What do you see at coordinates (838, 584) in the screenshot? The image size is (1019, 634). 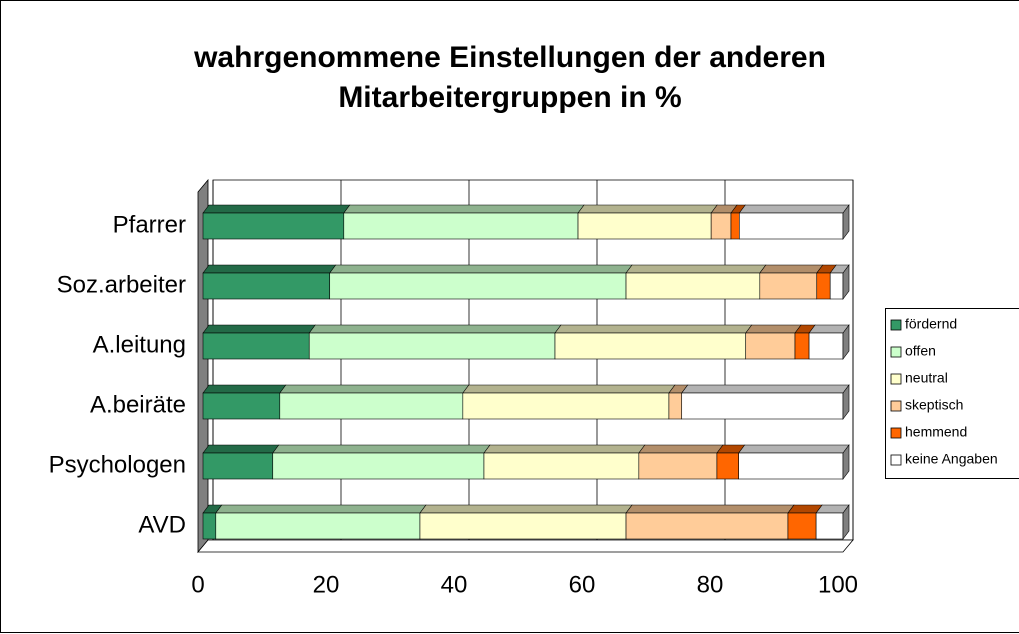 I see `x-tick-label: 100` at bounding box center [838, 584].